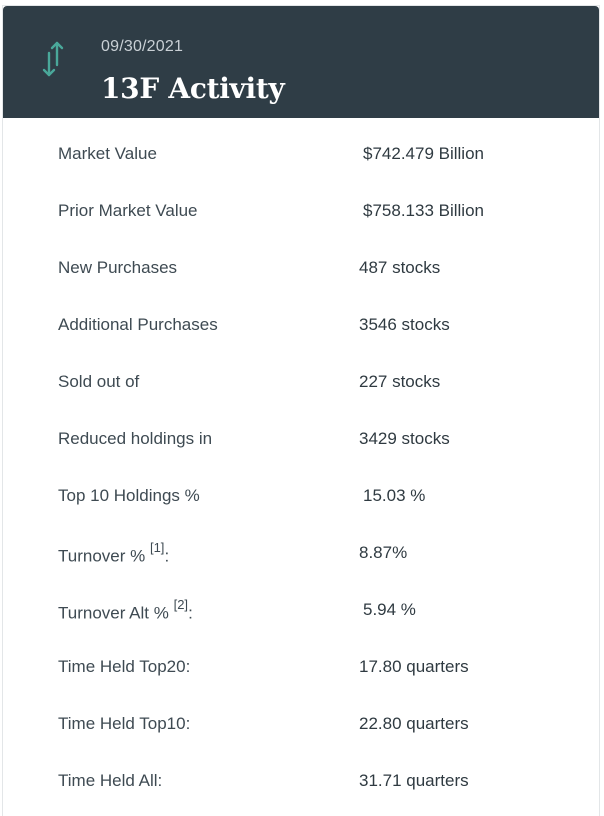  What do you see at coordinates (114, 553) in the screenshot?
I see `stat-label: Turnover % [1]:` at bounding box center [114, 553].